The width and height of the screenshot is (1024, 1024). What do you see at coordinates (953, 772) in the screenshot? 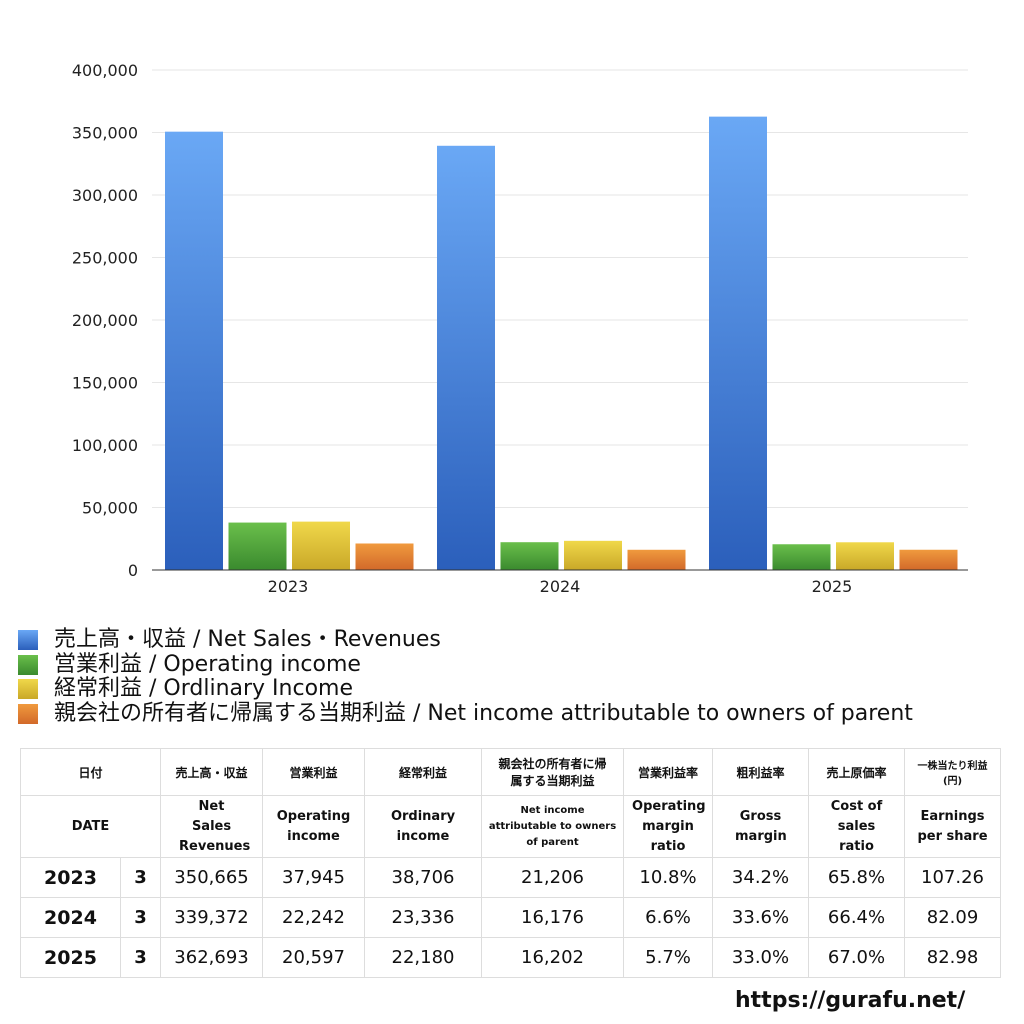
I see `header-cell: 一株当たり利益(円)` at bounding box center [953, 772].